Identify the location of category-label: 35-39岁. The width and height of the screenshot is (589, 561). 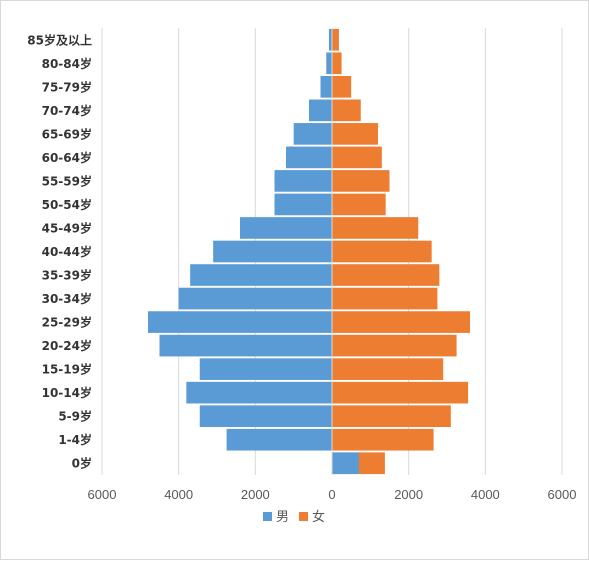
(67, 275).